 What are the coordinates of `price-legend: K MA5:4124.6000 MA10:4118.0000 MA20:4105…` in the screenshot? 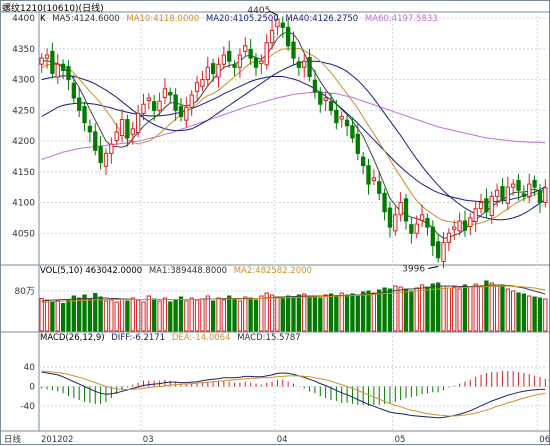 It's located at (241, 19).